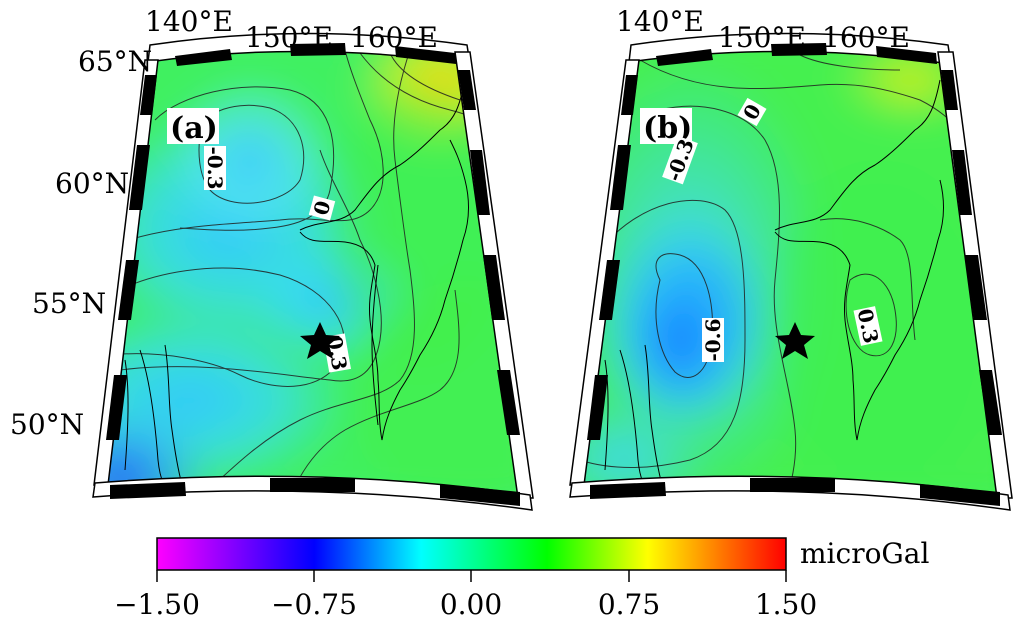 Image resolution: width=1024 pixels, height=626 pixels. I want to click on colorbar-tick-2: −0.75, so click(314, 604).